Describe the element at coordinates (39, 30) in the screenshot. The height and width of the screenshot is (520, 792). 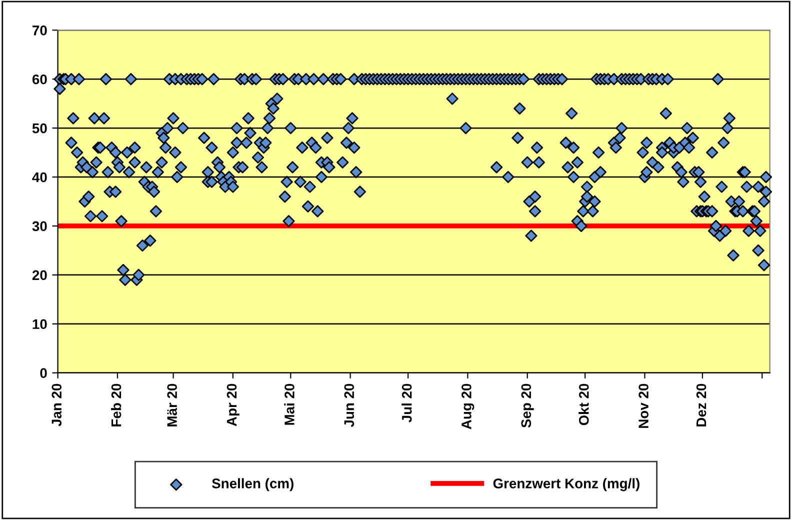
I see `y-tick-label: 70` at that location.